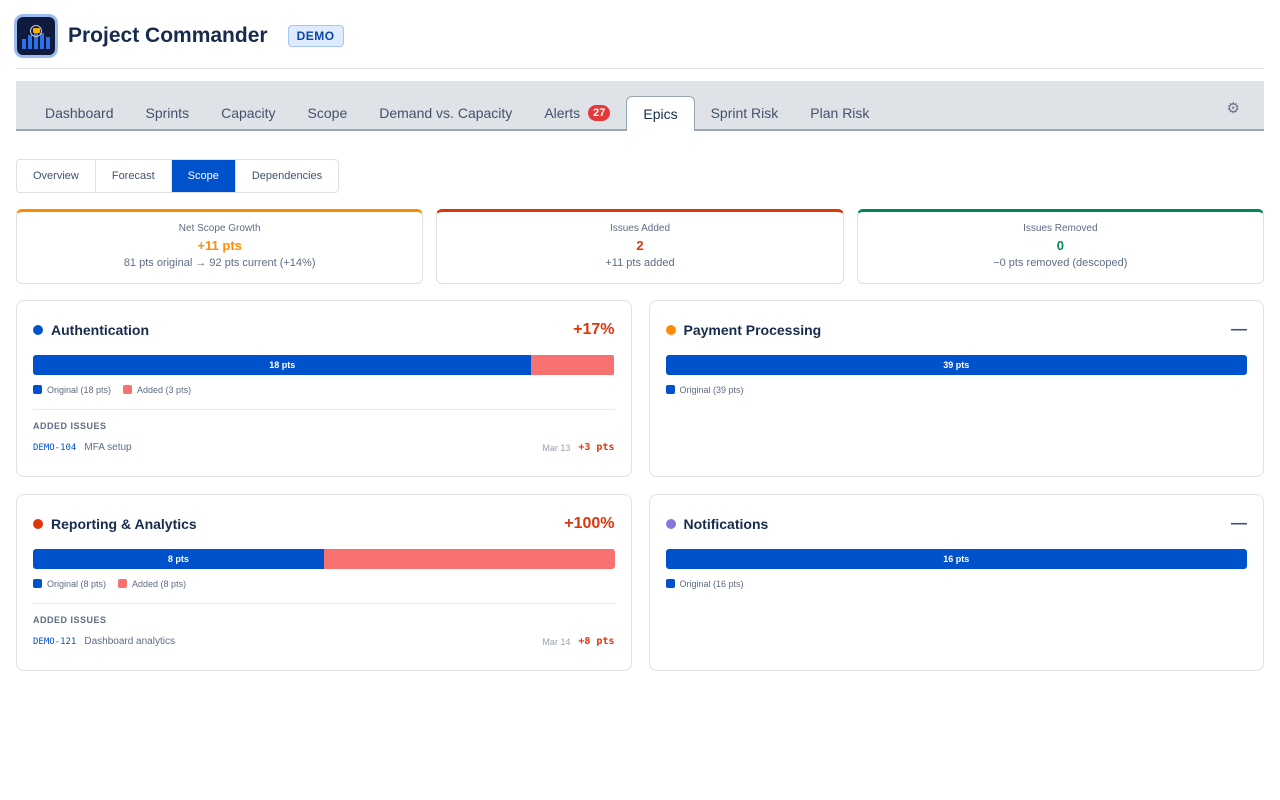 This screenshot has width=1280, height=800. What do you see at coordinates (124, 524) in the screenshot?
I see `epic-name: Reporting & Analytics` at bounding box center [124, 524].